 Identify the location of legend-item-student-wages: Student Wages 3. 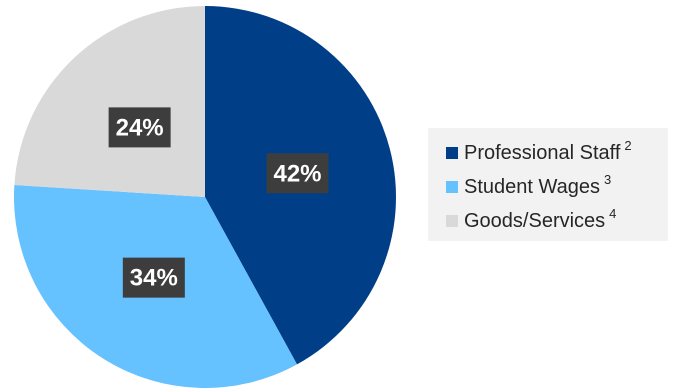
(557, 187).